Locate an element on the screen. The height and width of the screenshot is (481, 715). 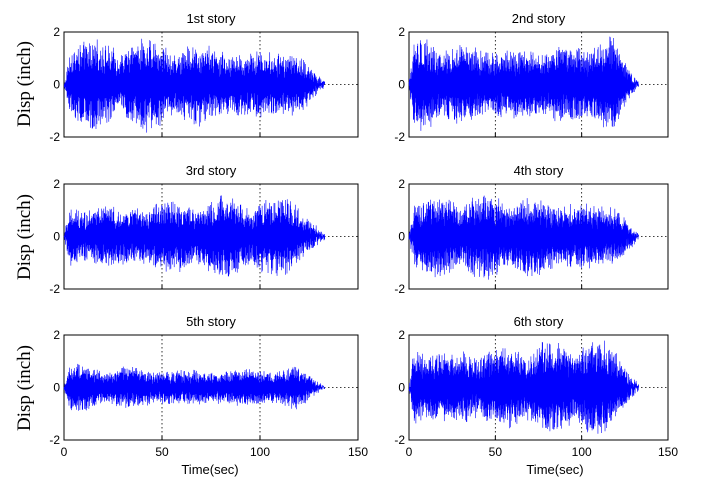
panel-2: -2 0 2 2nd story is located at coordinates (531, 77).